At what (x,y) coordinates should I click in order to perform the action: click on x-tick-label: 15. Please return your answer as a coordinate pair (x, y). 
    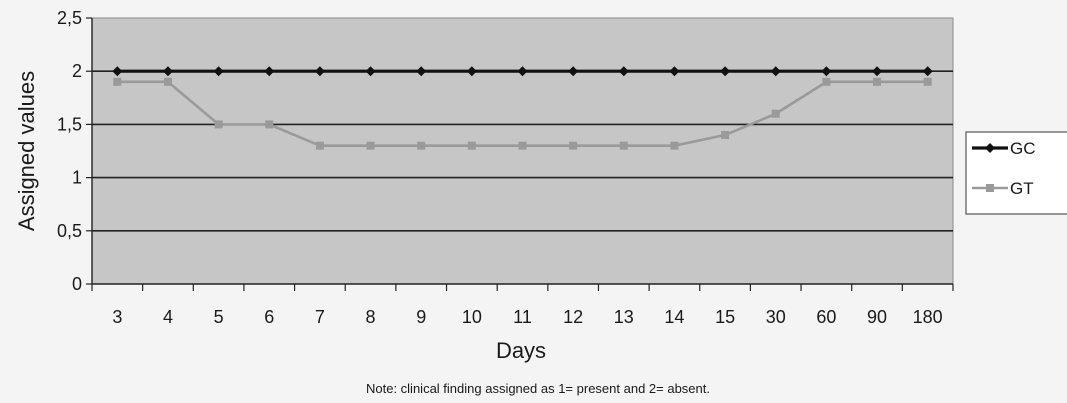
    Looking at the image, I should click on (725, 317).